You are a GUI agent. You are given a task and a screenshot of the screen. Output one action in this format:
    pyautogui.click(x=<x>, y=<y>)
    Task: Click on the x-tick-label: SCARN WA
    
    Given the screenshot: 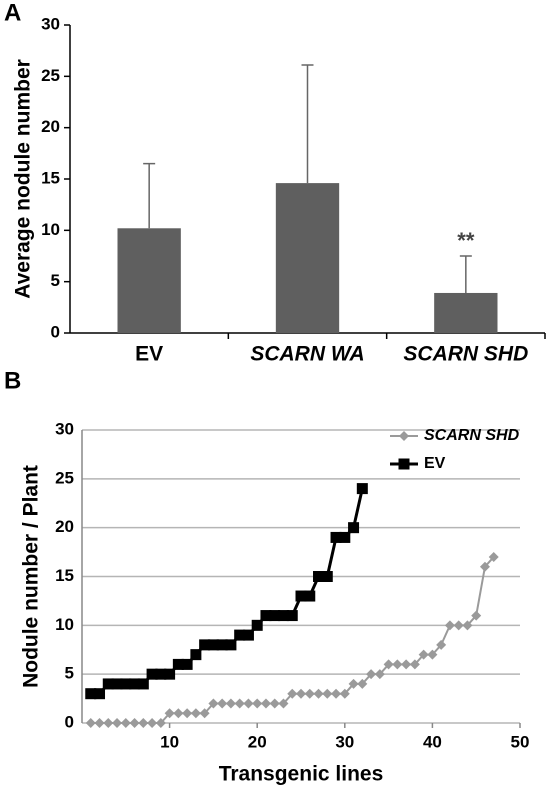 What is the action you would take?
    pyautogui.click(x=307, y=354)
    